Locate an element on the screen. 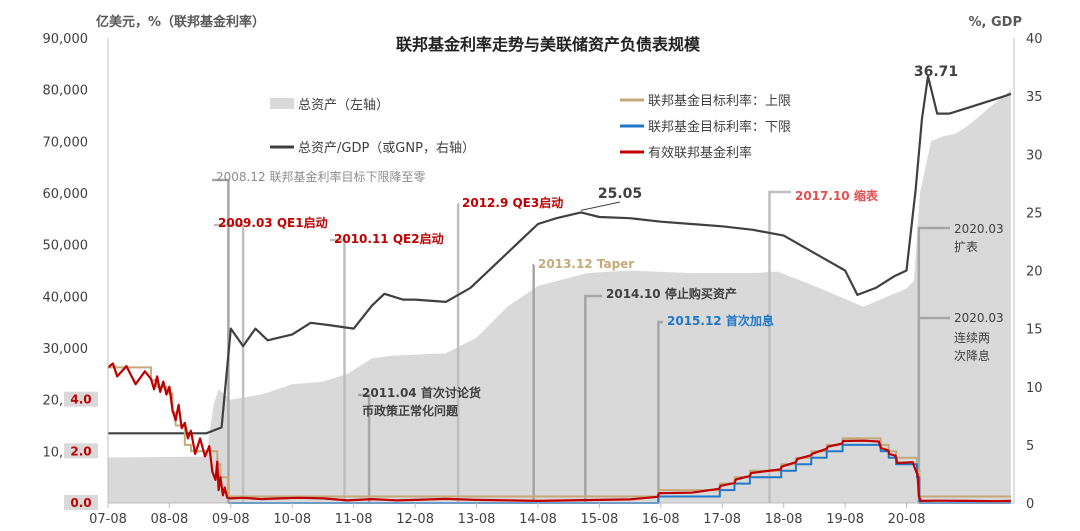  left-tick-label: 60,000 is located at coordinates (66, 194).